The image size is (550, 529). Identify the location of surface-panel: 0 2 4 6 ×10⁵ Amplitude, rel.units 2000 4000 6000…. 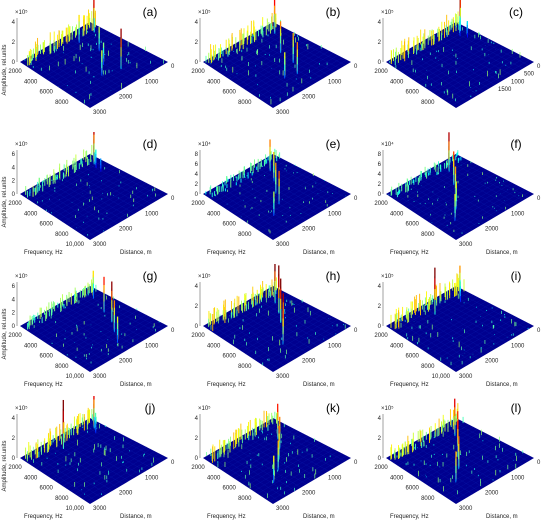
(91, 330).